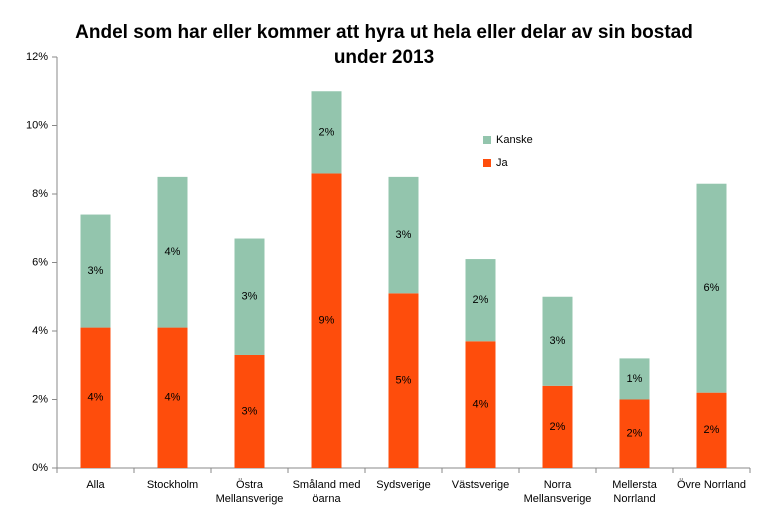 Image resolution: width=768 pixels, height=508 pixels. I want to click on x-tick-label: Övre Norrland, so click(711, 485).